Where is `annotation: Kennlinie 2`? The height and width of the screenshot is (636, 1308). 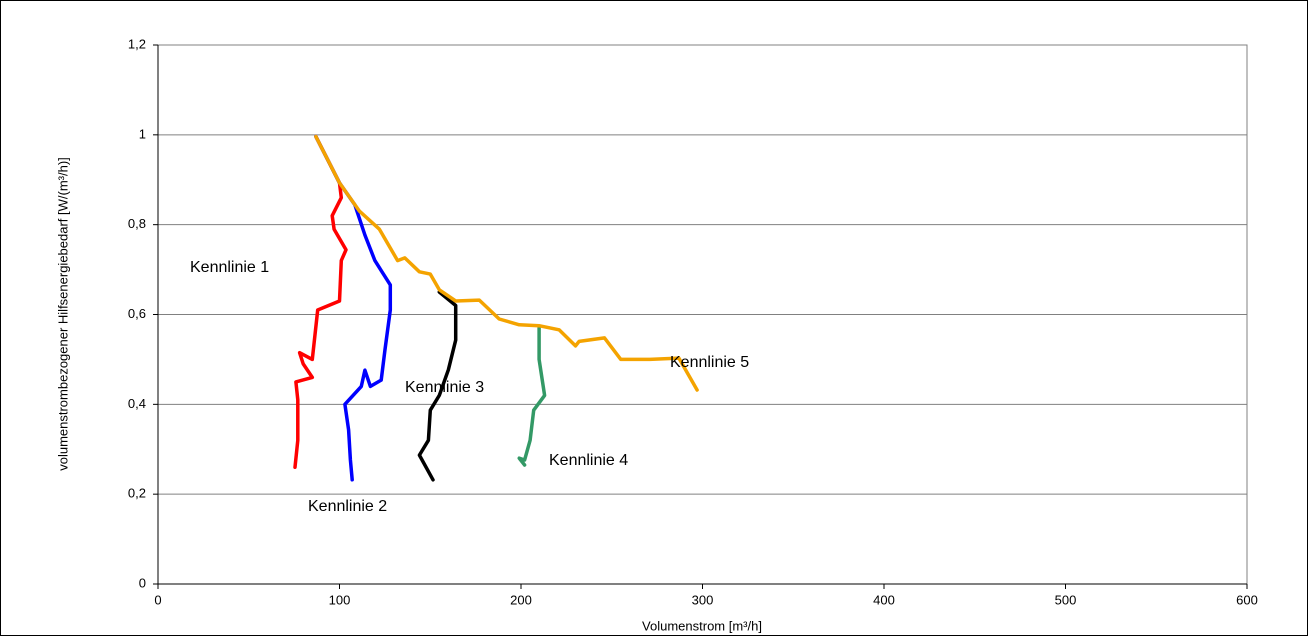 annotation: Kennlinie 2 is located at coordinates (347, 506).